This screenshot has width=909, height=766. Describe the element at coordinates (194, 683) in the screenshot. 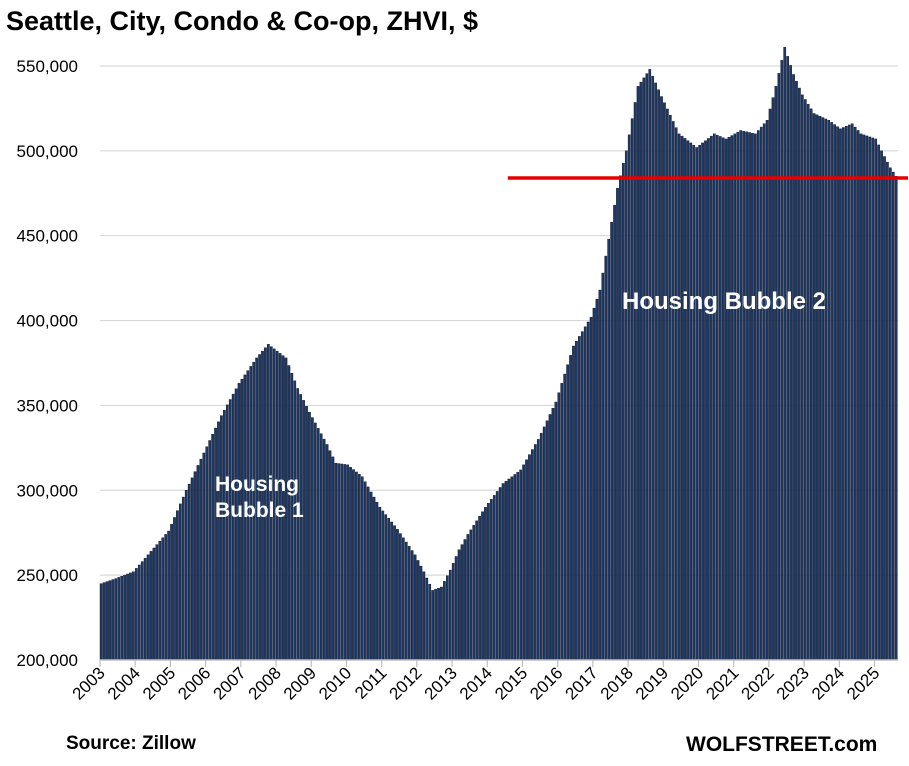

I see `x-tick-label: 2006` at that location.